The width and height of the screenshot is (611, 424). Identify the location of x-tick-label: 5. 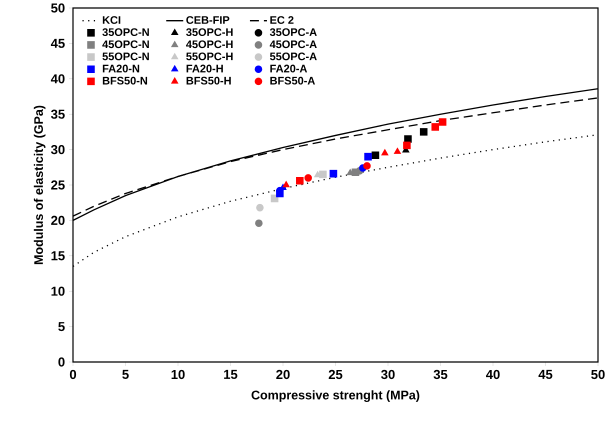
(125, 374).